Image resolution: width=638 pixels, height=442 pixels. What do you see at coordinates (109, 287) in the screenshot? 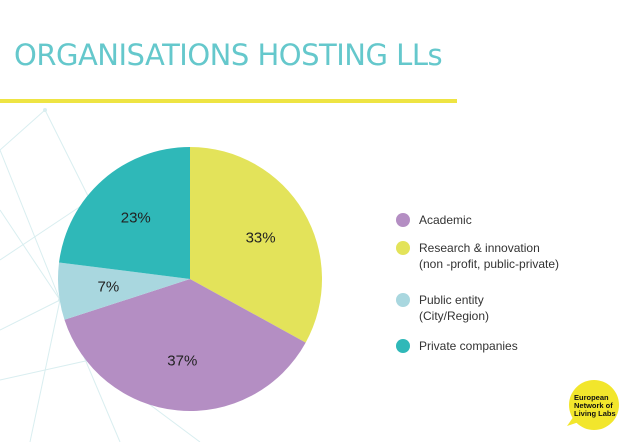
I see `pie-slice-label-2: 7%` at bounding box center [109, 287].